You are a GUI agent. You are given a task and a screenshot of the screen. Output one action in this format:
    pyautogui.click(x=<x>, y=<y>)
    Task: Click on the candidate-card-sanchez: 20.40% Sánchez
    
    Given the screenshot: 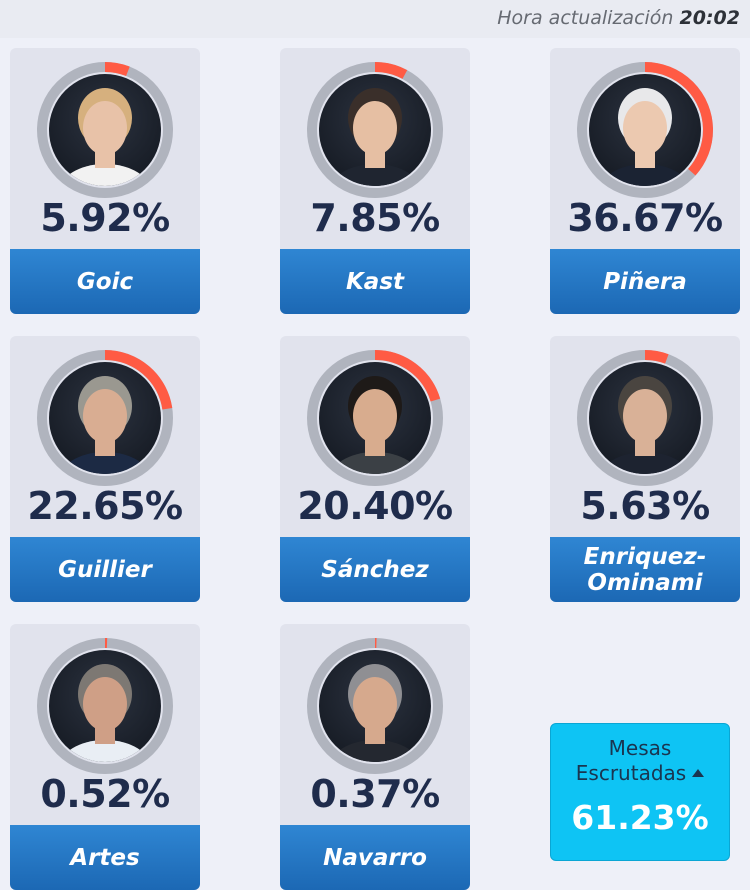 What is the action you would take?
    pyautogui.click(x=375, y=469)
    